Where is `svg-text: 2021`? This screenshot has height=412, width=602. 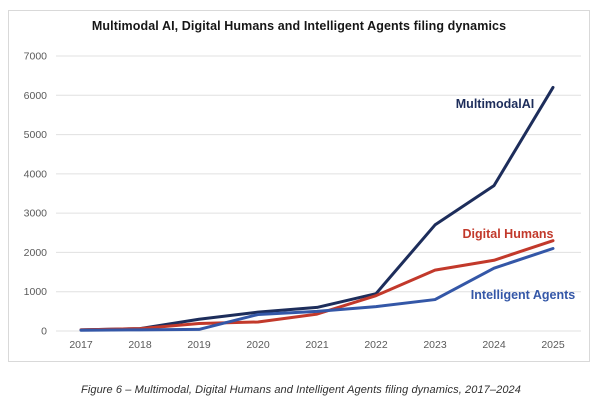 svg-text: 2021 is located at coordinates (317, 345).